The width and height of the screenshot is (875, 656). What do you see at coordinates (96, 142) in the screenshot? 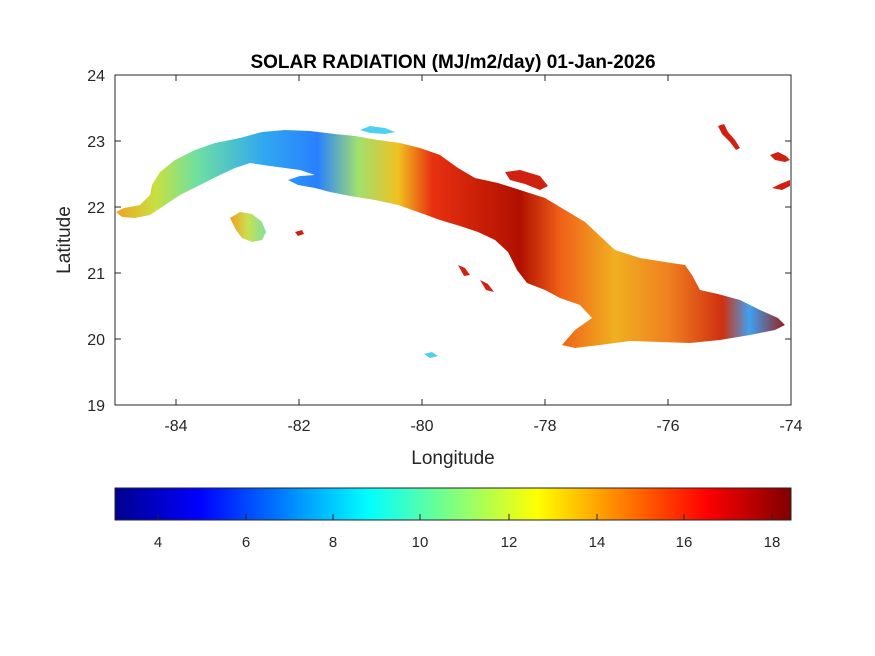
I see `y-tick-label: 23` at bounding box center [96, 142].